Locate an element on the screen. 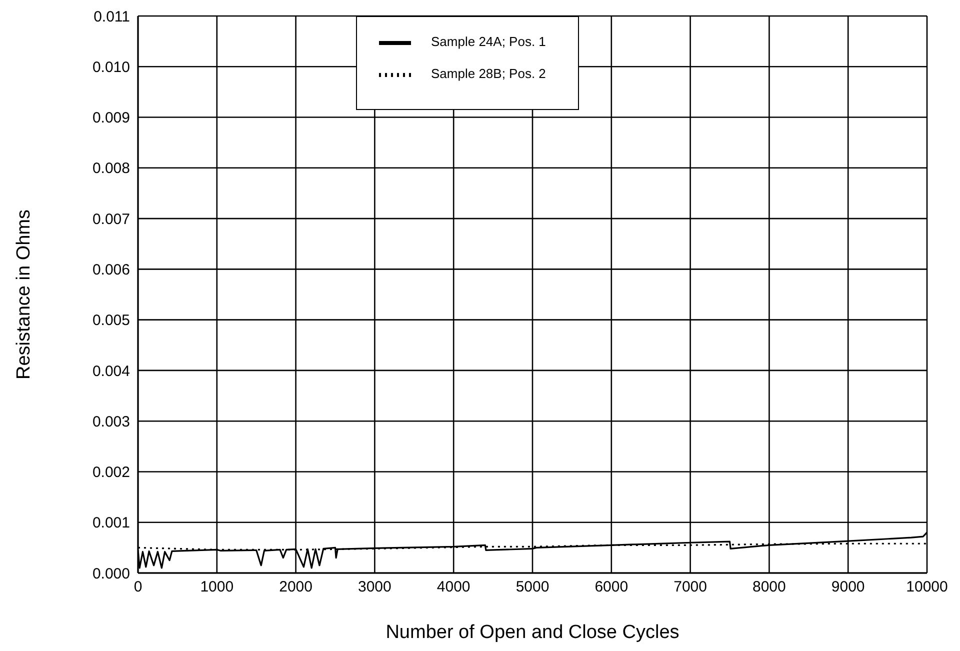  y-tick-label: 0.000 is located at coordinates (111, 573).